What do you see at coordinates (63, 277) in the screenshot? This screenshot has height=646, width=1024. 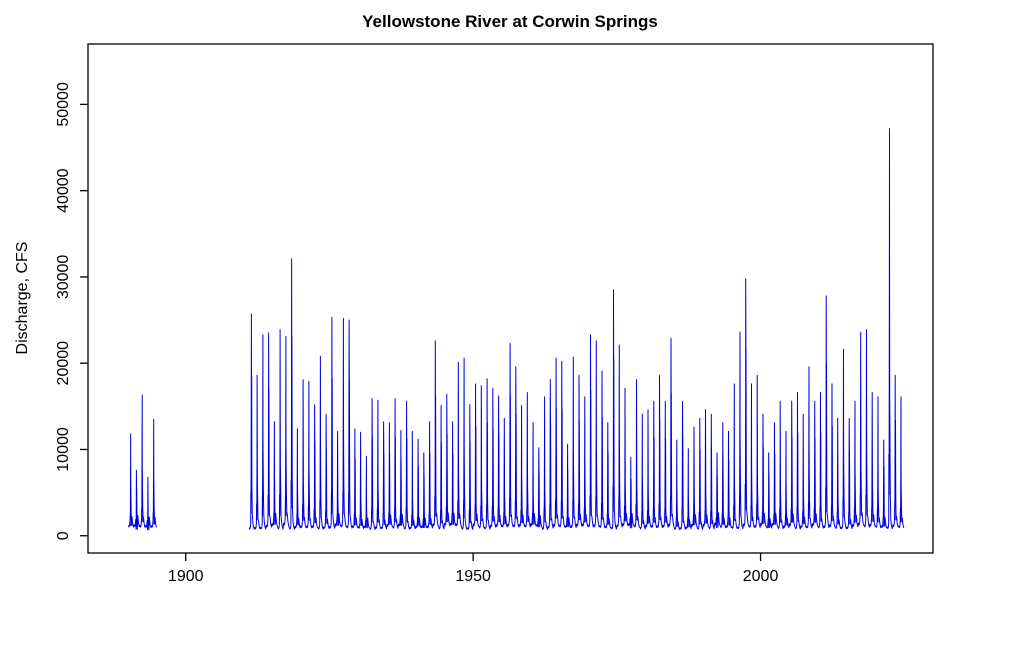 I see `y-tick-label: 30000` at bounding box center [63, 277].